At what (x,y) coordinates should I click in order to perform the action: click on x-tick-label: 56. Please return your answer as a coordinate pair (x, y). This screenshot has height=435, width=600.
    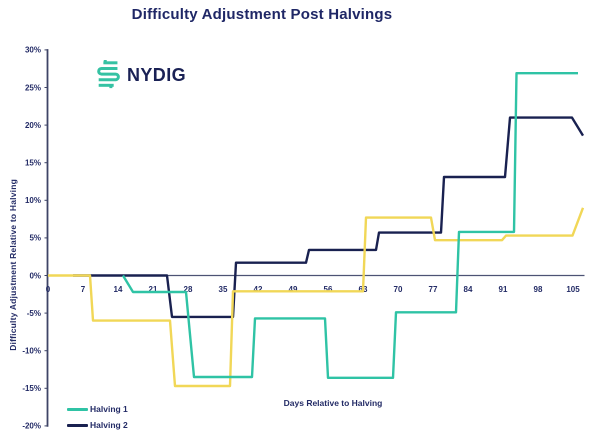
    Looking at the image, I should click on (328, 289).